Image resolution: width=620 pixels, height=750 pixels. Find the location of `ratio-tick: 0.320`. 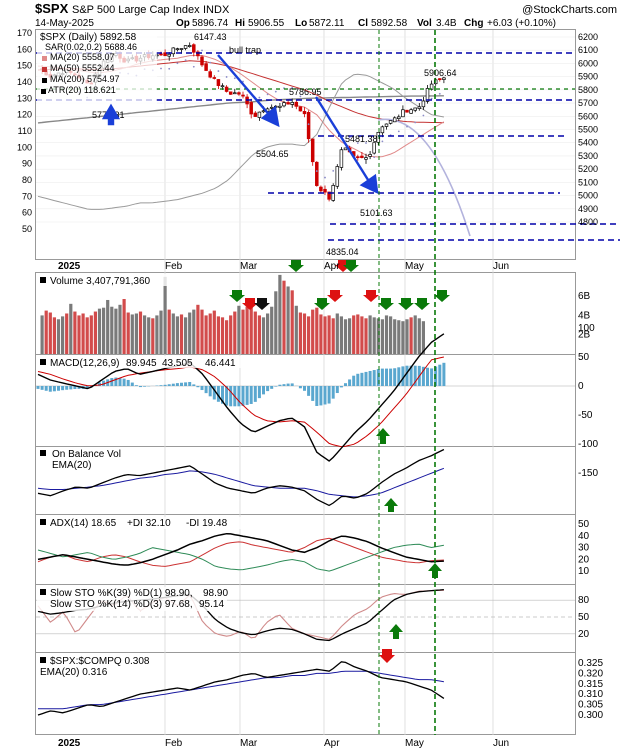

ratio-tick: 0.320 is located at coordinates (590, 673).